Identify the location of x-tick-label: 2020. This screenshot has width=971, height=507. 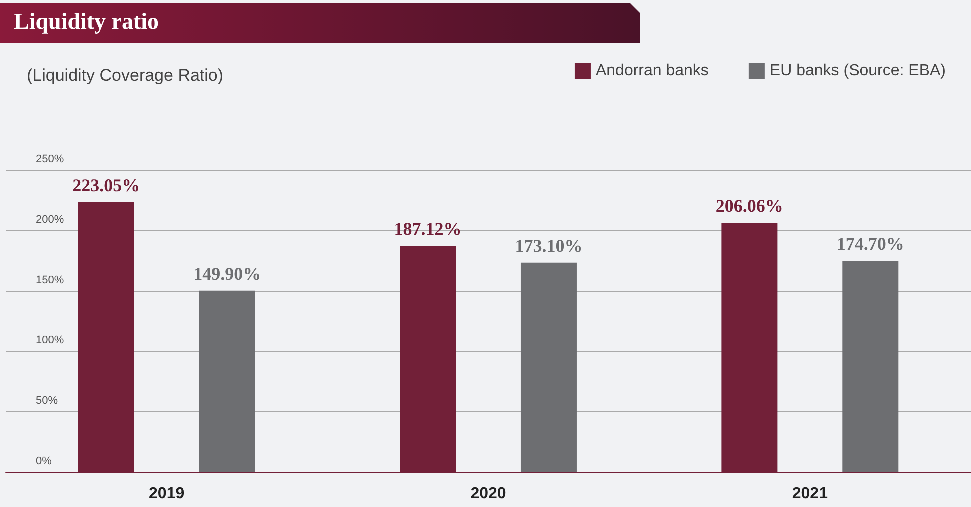
(488, 494).